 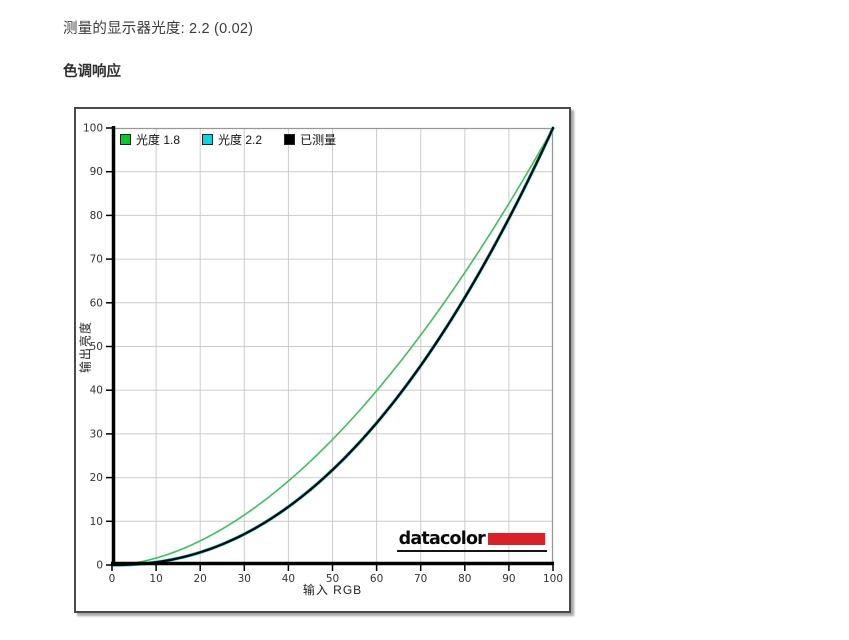 What do you see at coordinates (96, 391) in the screenshot?
I see `y-tick-label: 40` at bounding box center [96, 391].